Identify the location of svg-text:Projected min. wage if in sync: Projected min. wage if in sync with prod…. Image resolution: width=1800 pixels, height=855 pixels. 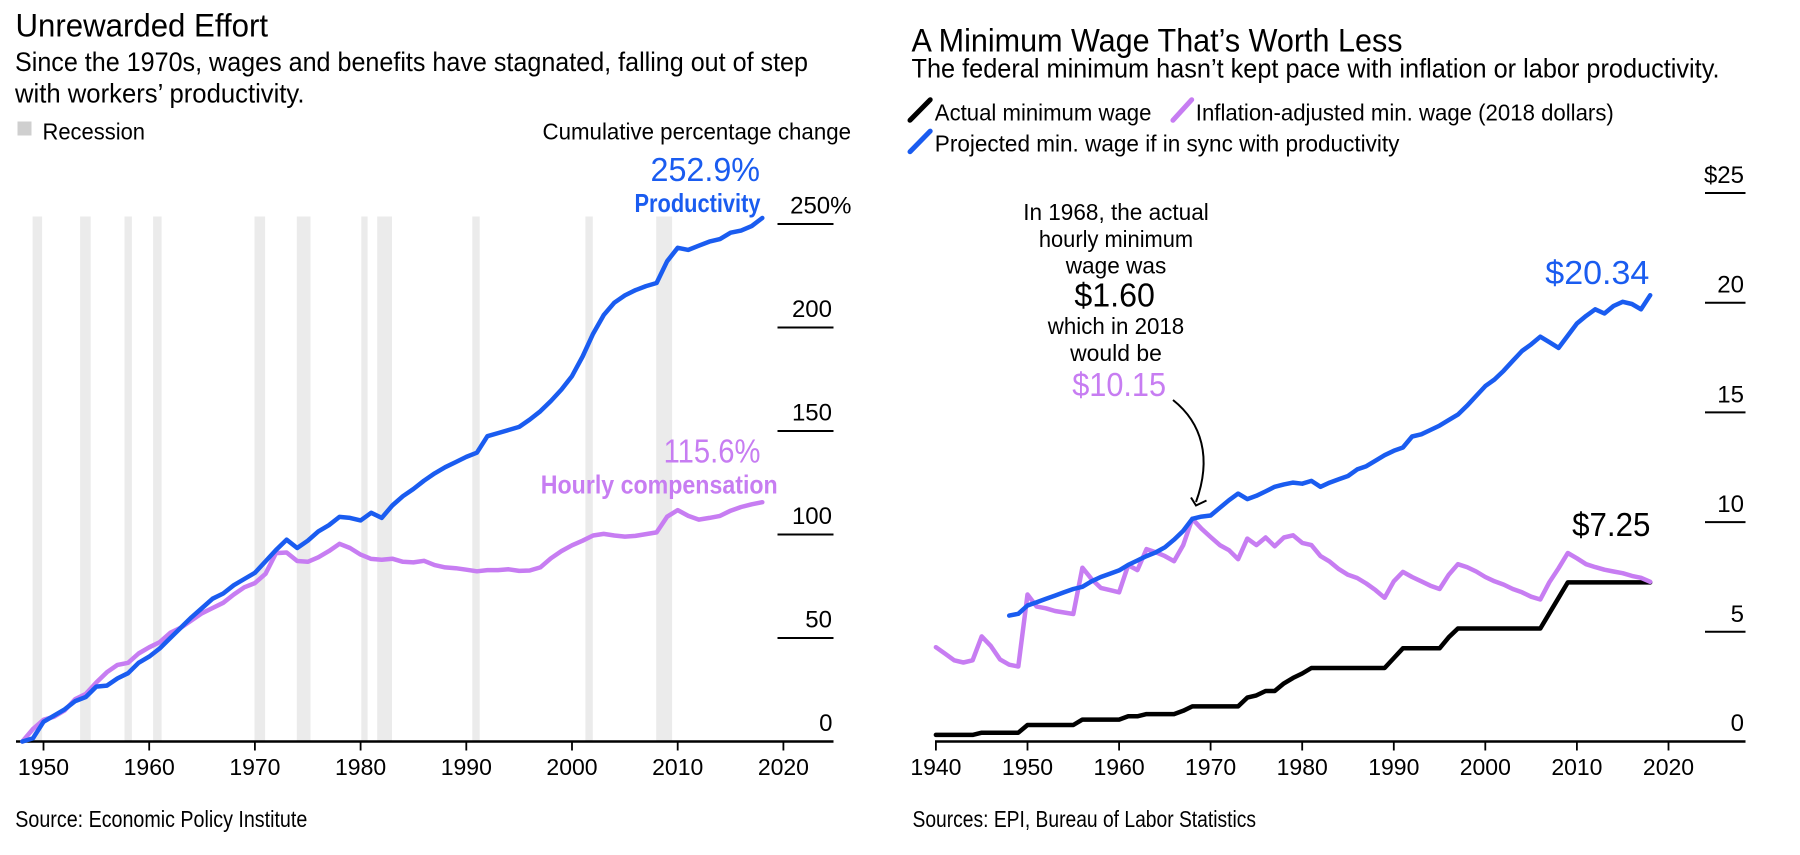
(1167, 144).